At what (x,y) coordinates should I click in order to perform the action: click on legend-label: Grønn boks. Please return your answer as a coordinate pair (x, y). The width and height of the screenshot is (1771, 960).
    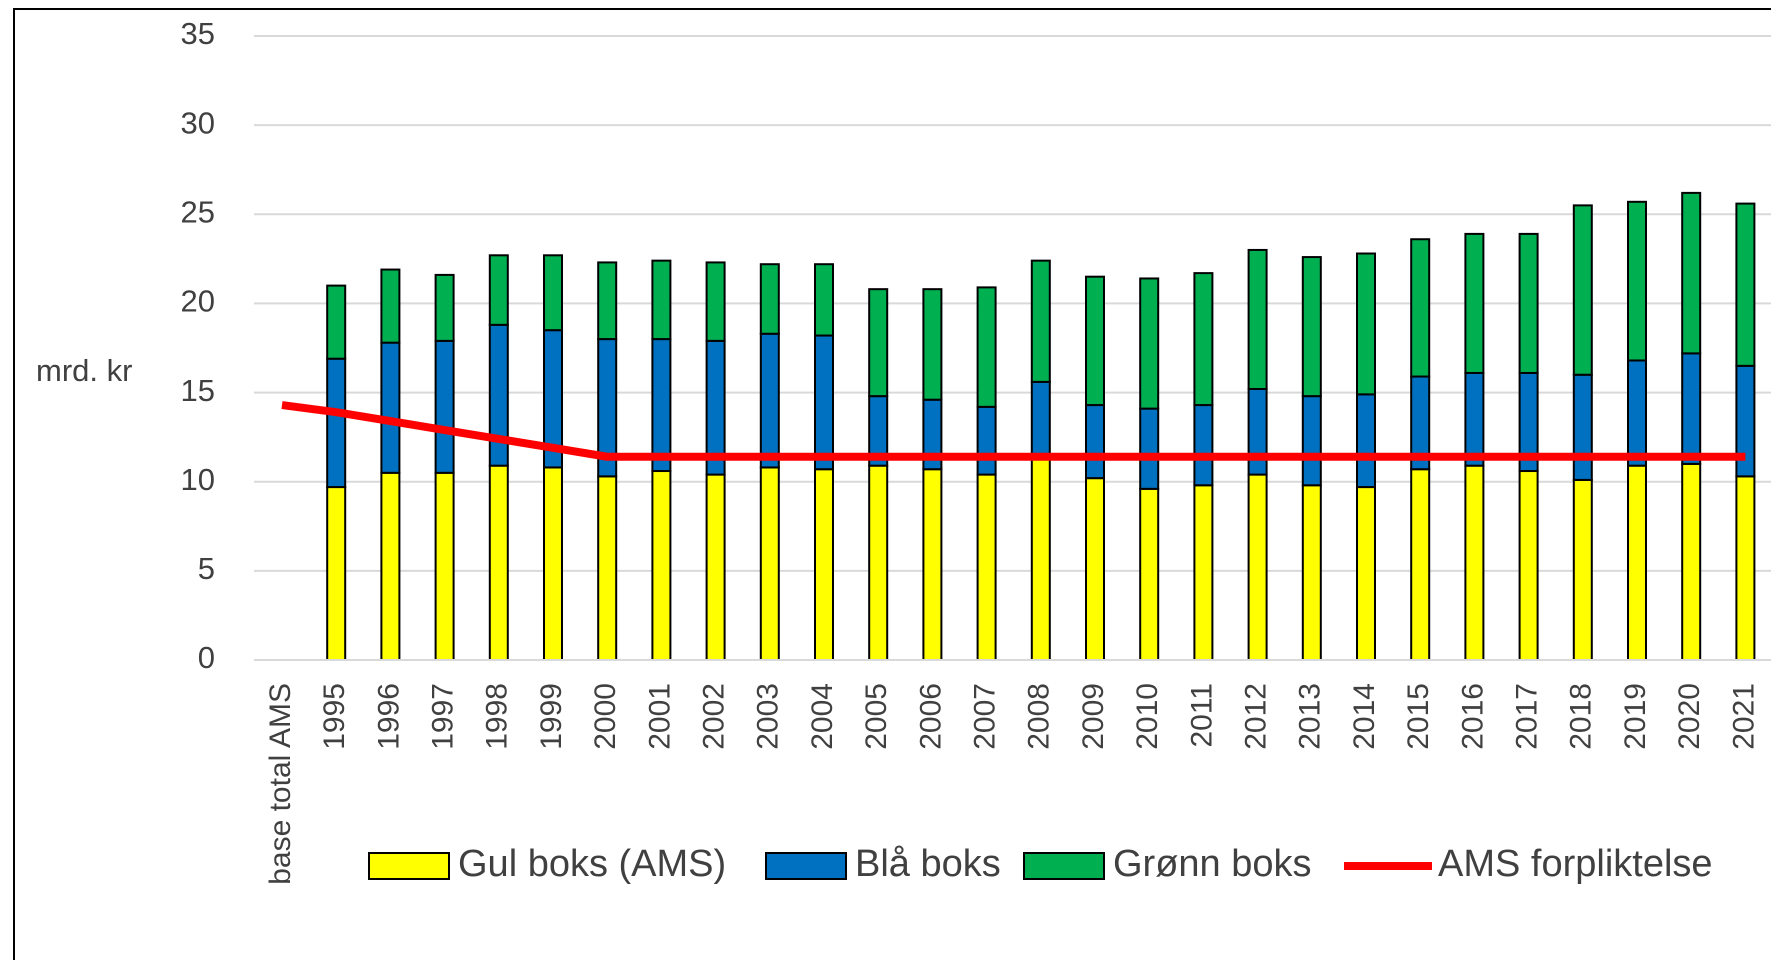
    Looking at the image, I should click on (1212, 864).